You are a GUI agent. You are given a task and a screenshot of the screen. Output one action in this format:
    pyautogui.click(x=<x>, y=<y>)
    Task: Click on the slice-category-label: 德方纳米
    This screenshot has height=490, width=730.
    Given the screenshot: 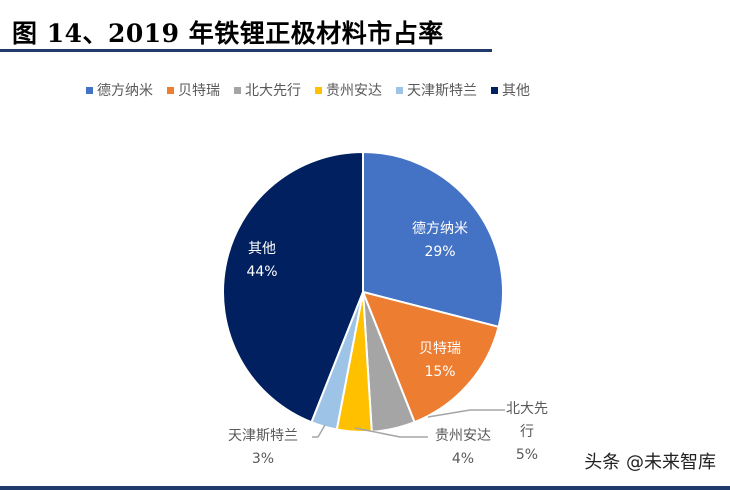 What is the action you would take?
    pyautogui.click(x=440, y=229)
    